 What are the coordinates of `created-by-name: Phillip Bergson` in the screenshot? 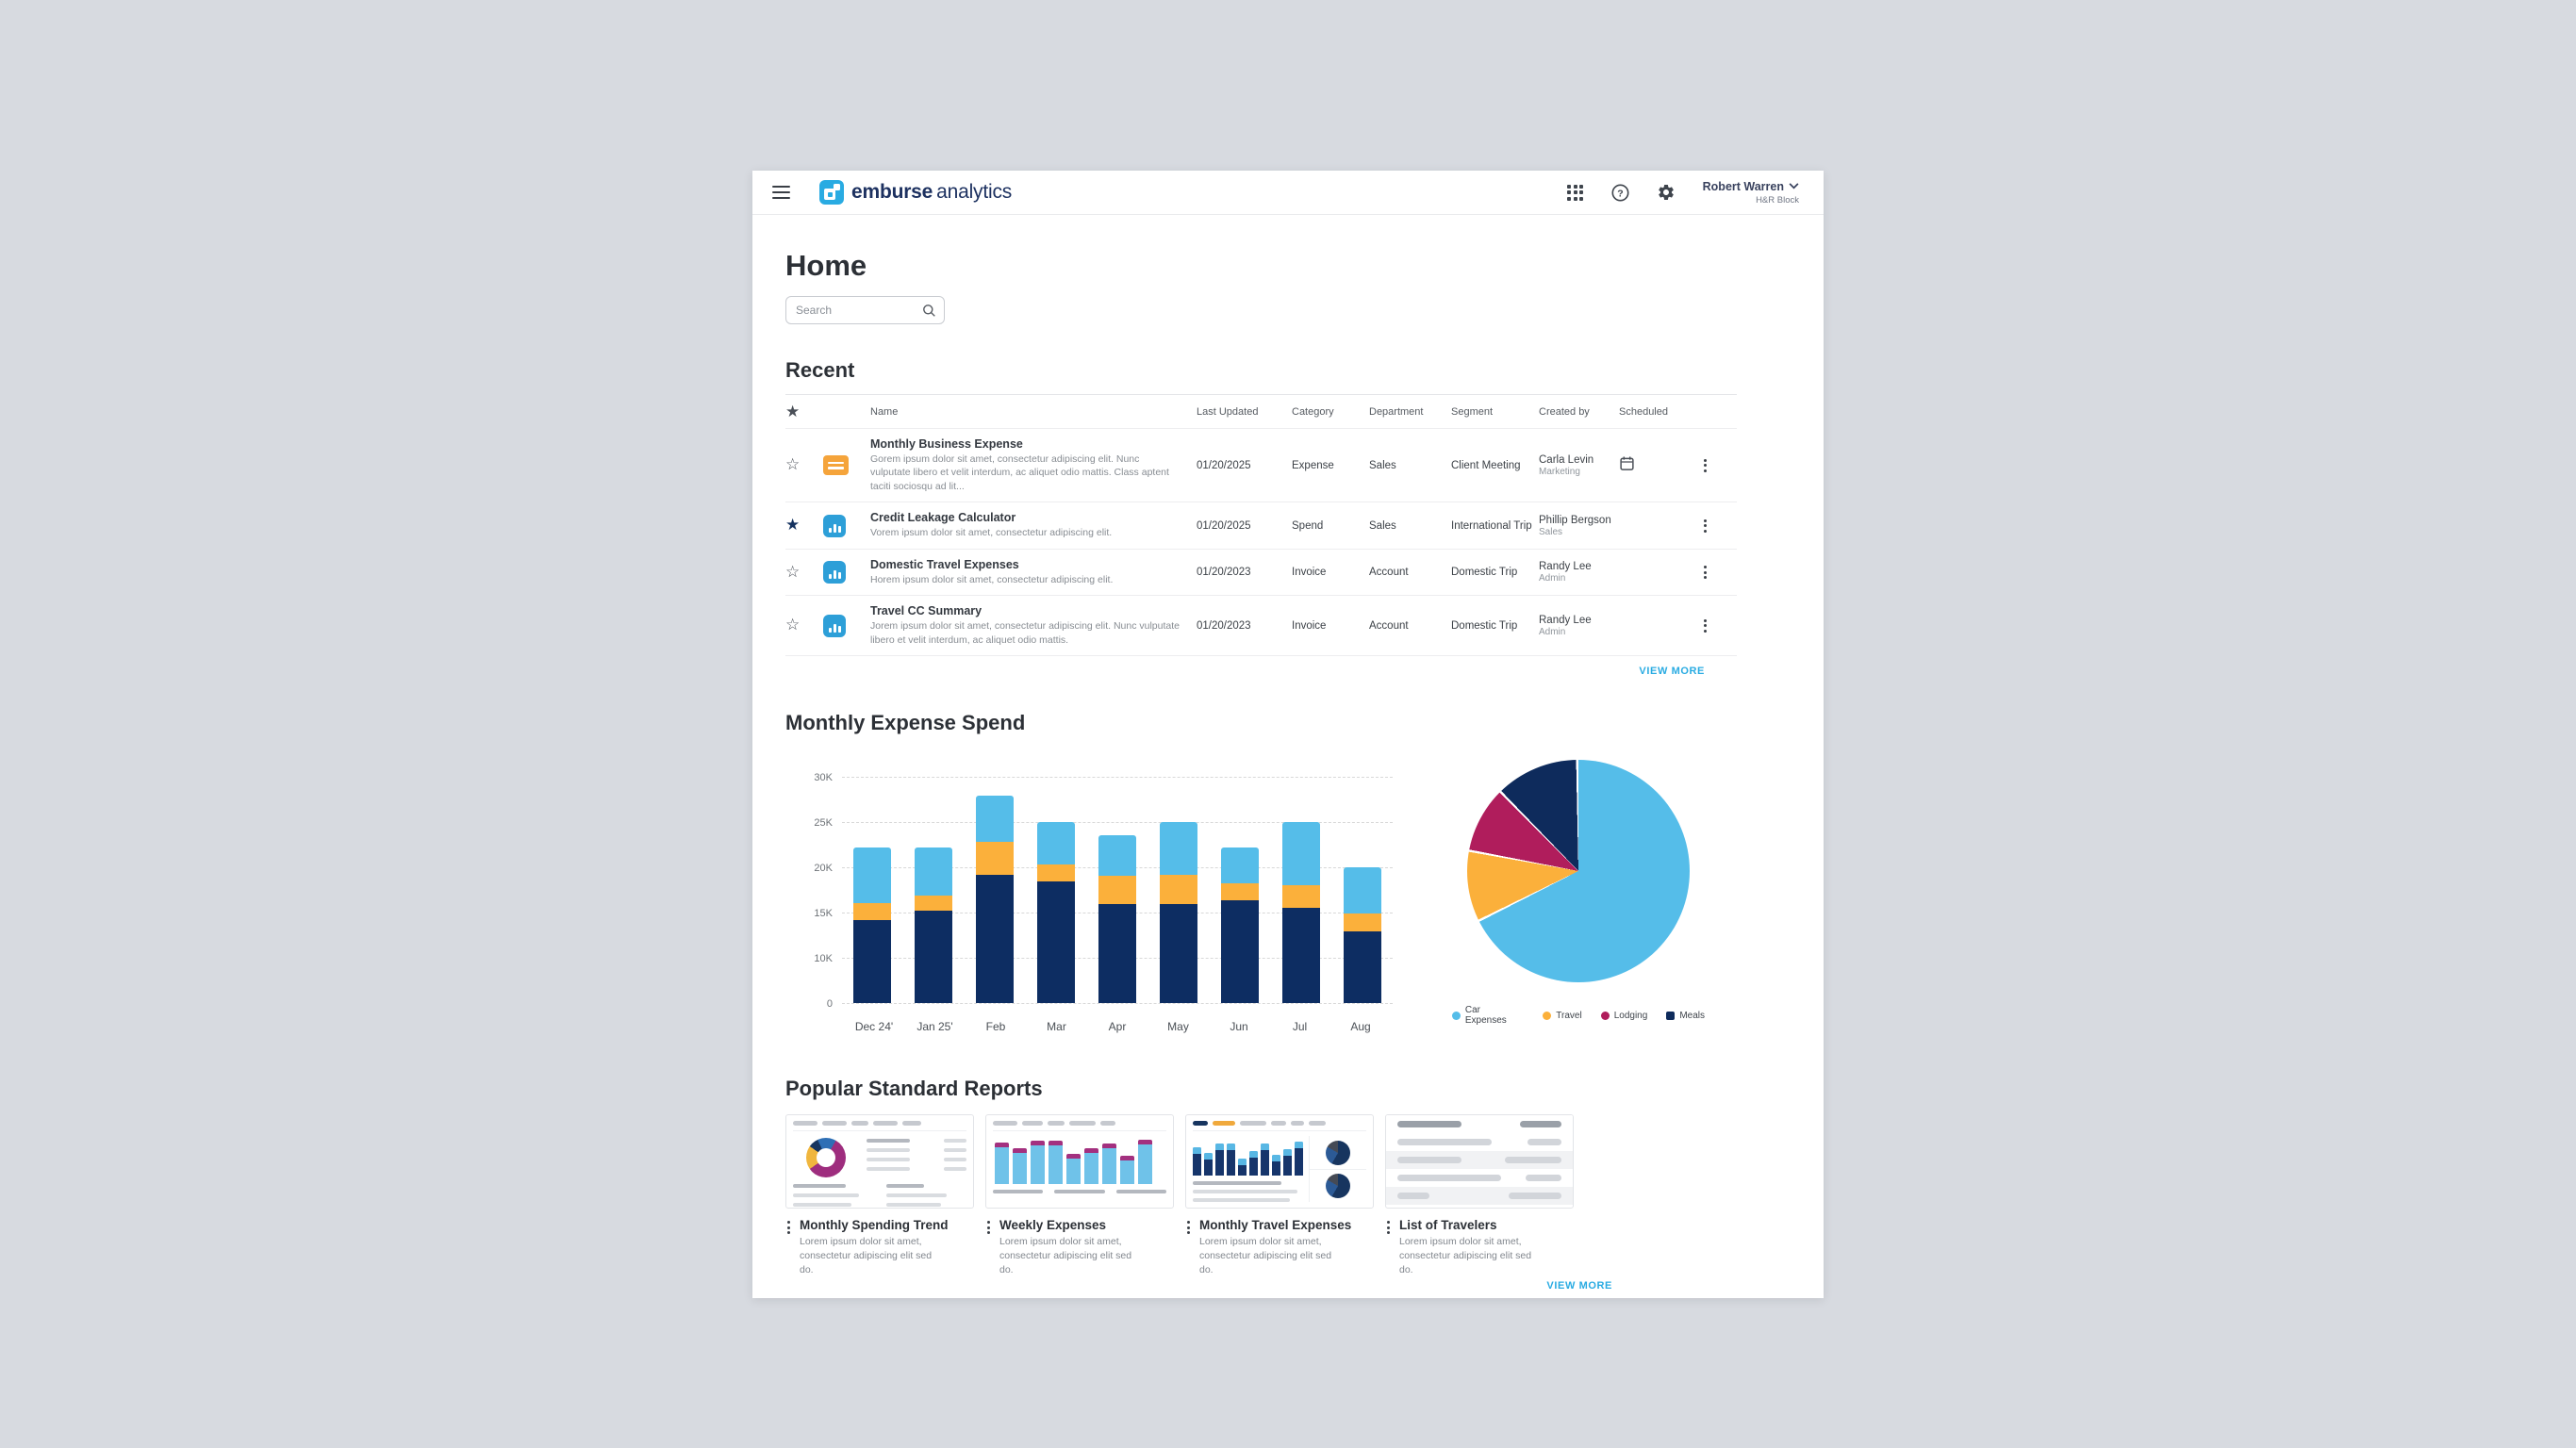 It's located at (1575, 520).